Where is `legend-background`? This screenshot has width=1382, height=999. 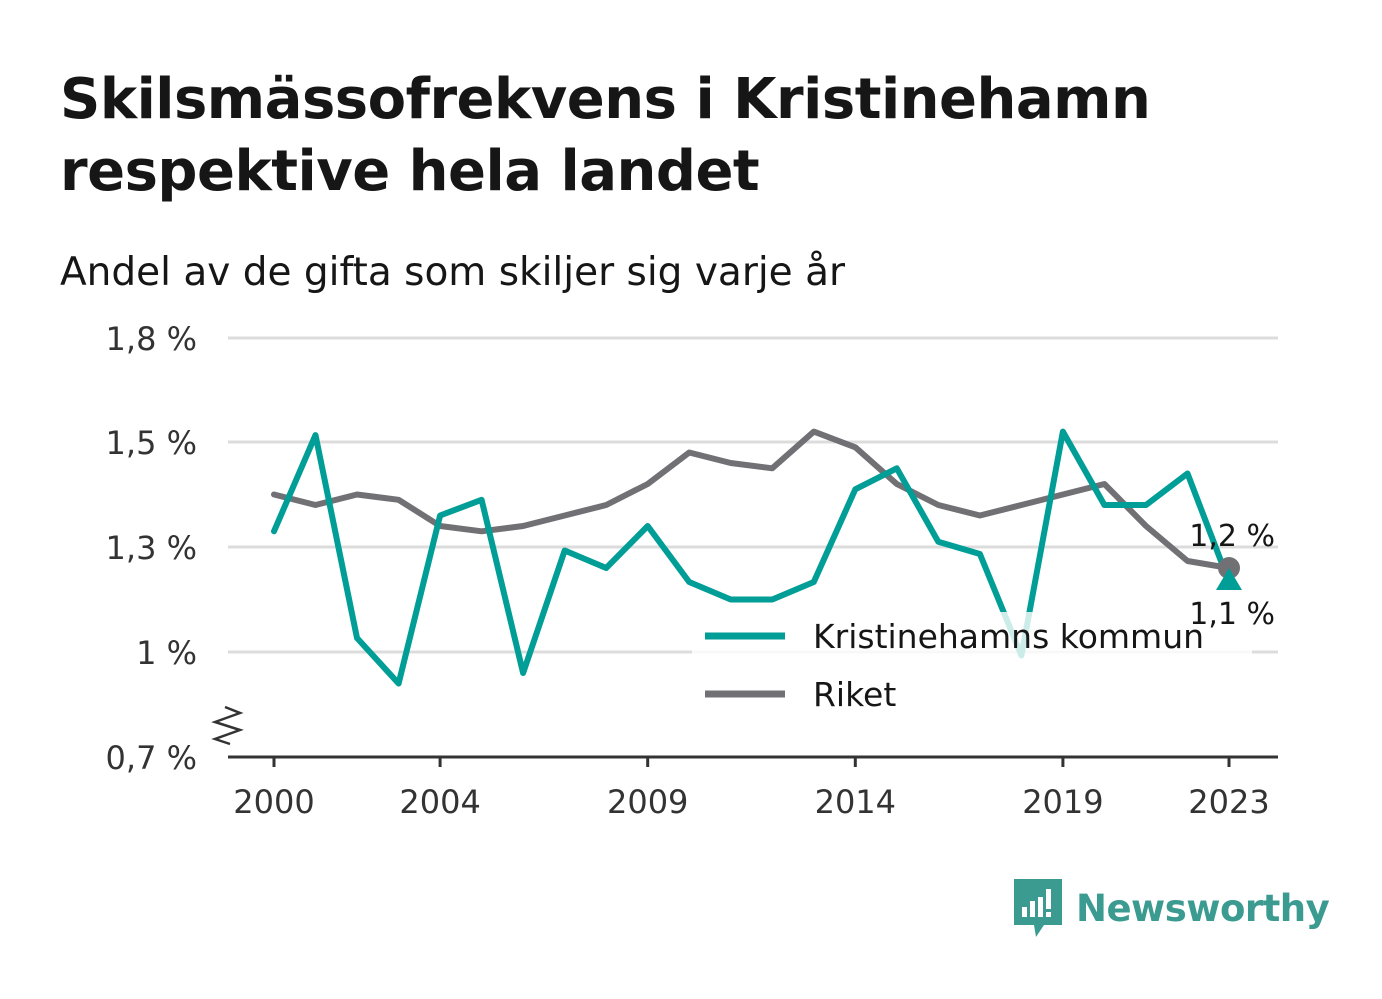 legend-background is located at coordinates (972, 664).